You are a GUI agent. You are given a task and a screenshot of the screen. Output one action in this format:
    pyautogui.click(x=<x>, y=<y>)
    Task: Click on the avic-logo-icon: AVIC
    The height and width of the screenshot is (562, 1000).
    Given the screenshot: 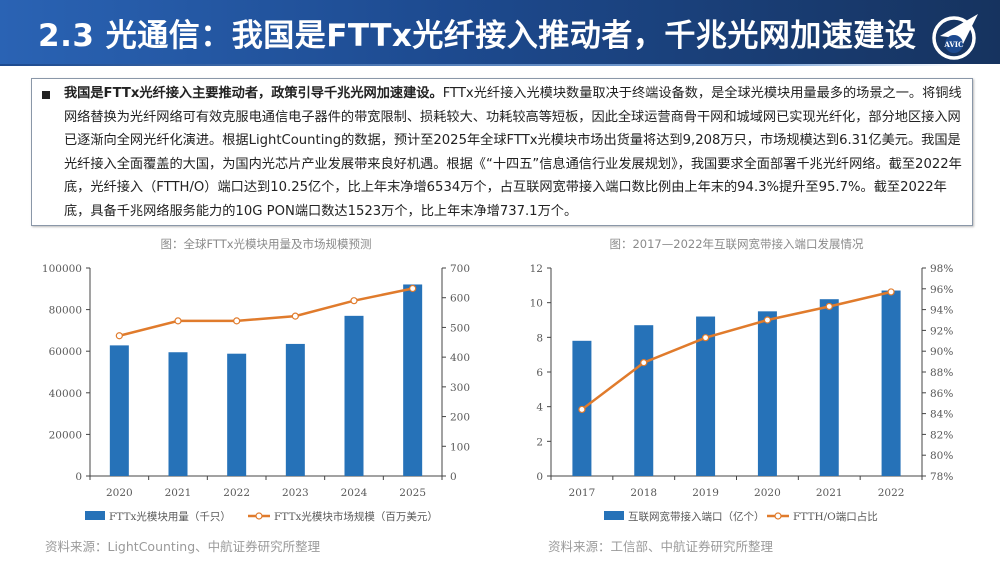 What is the action you would take?
    pyautogui.click(x=955, y=37)
    